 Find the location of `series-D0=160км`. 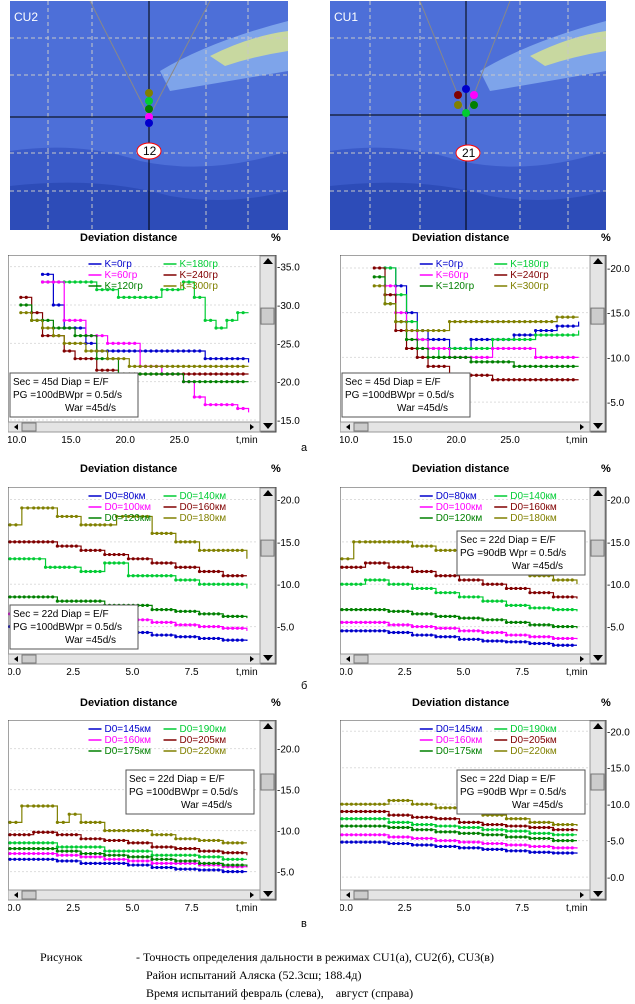

series-D0=160км is located at coordinates (127, 559).